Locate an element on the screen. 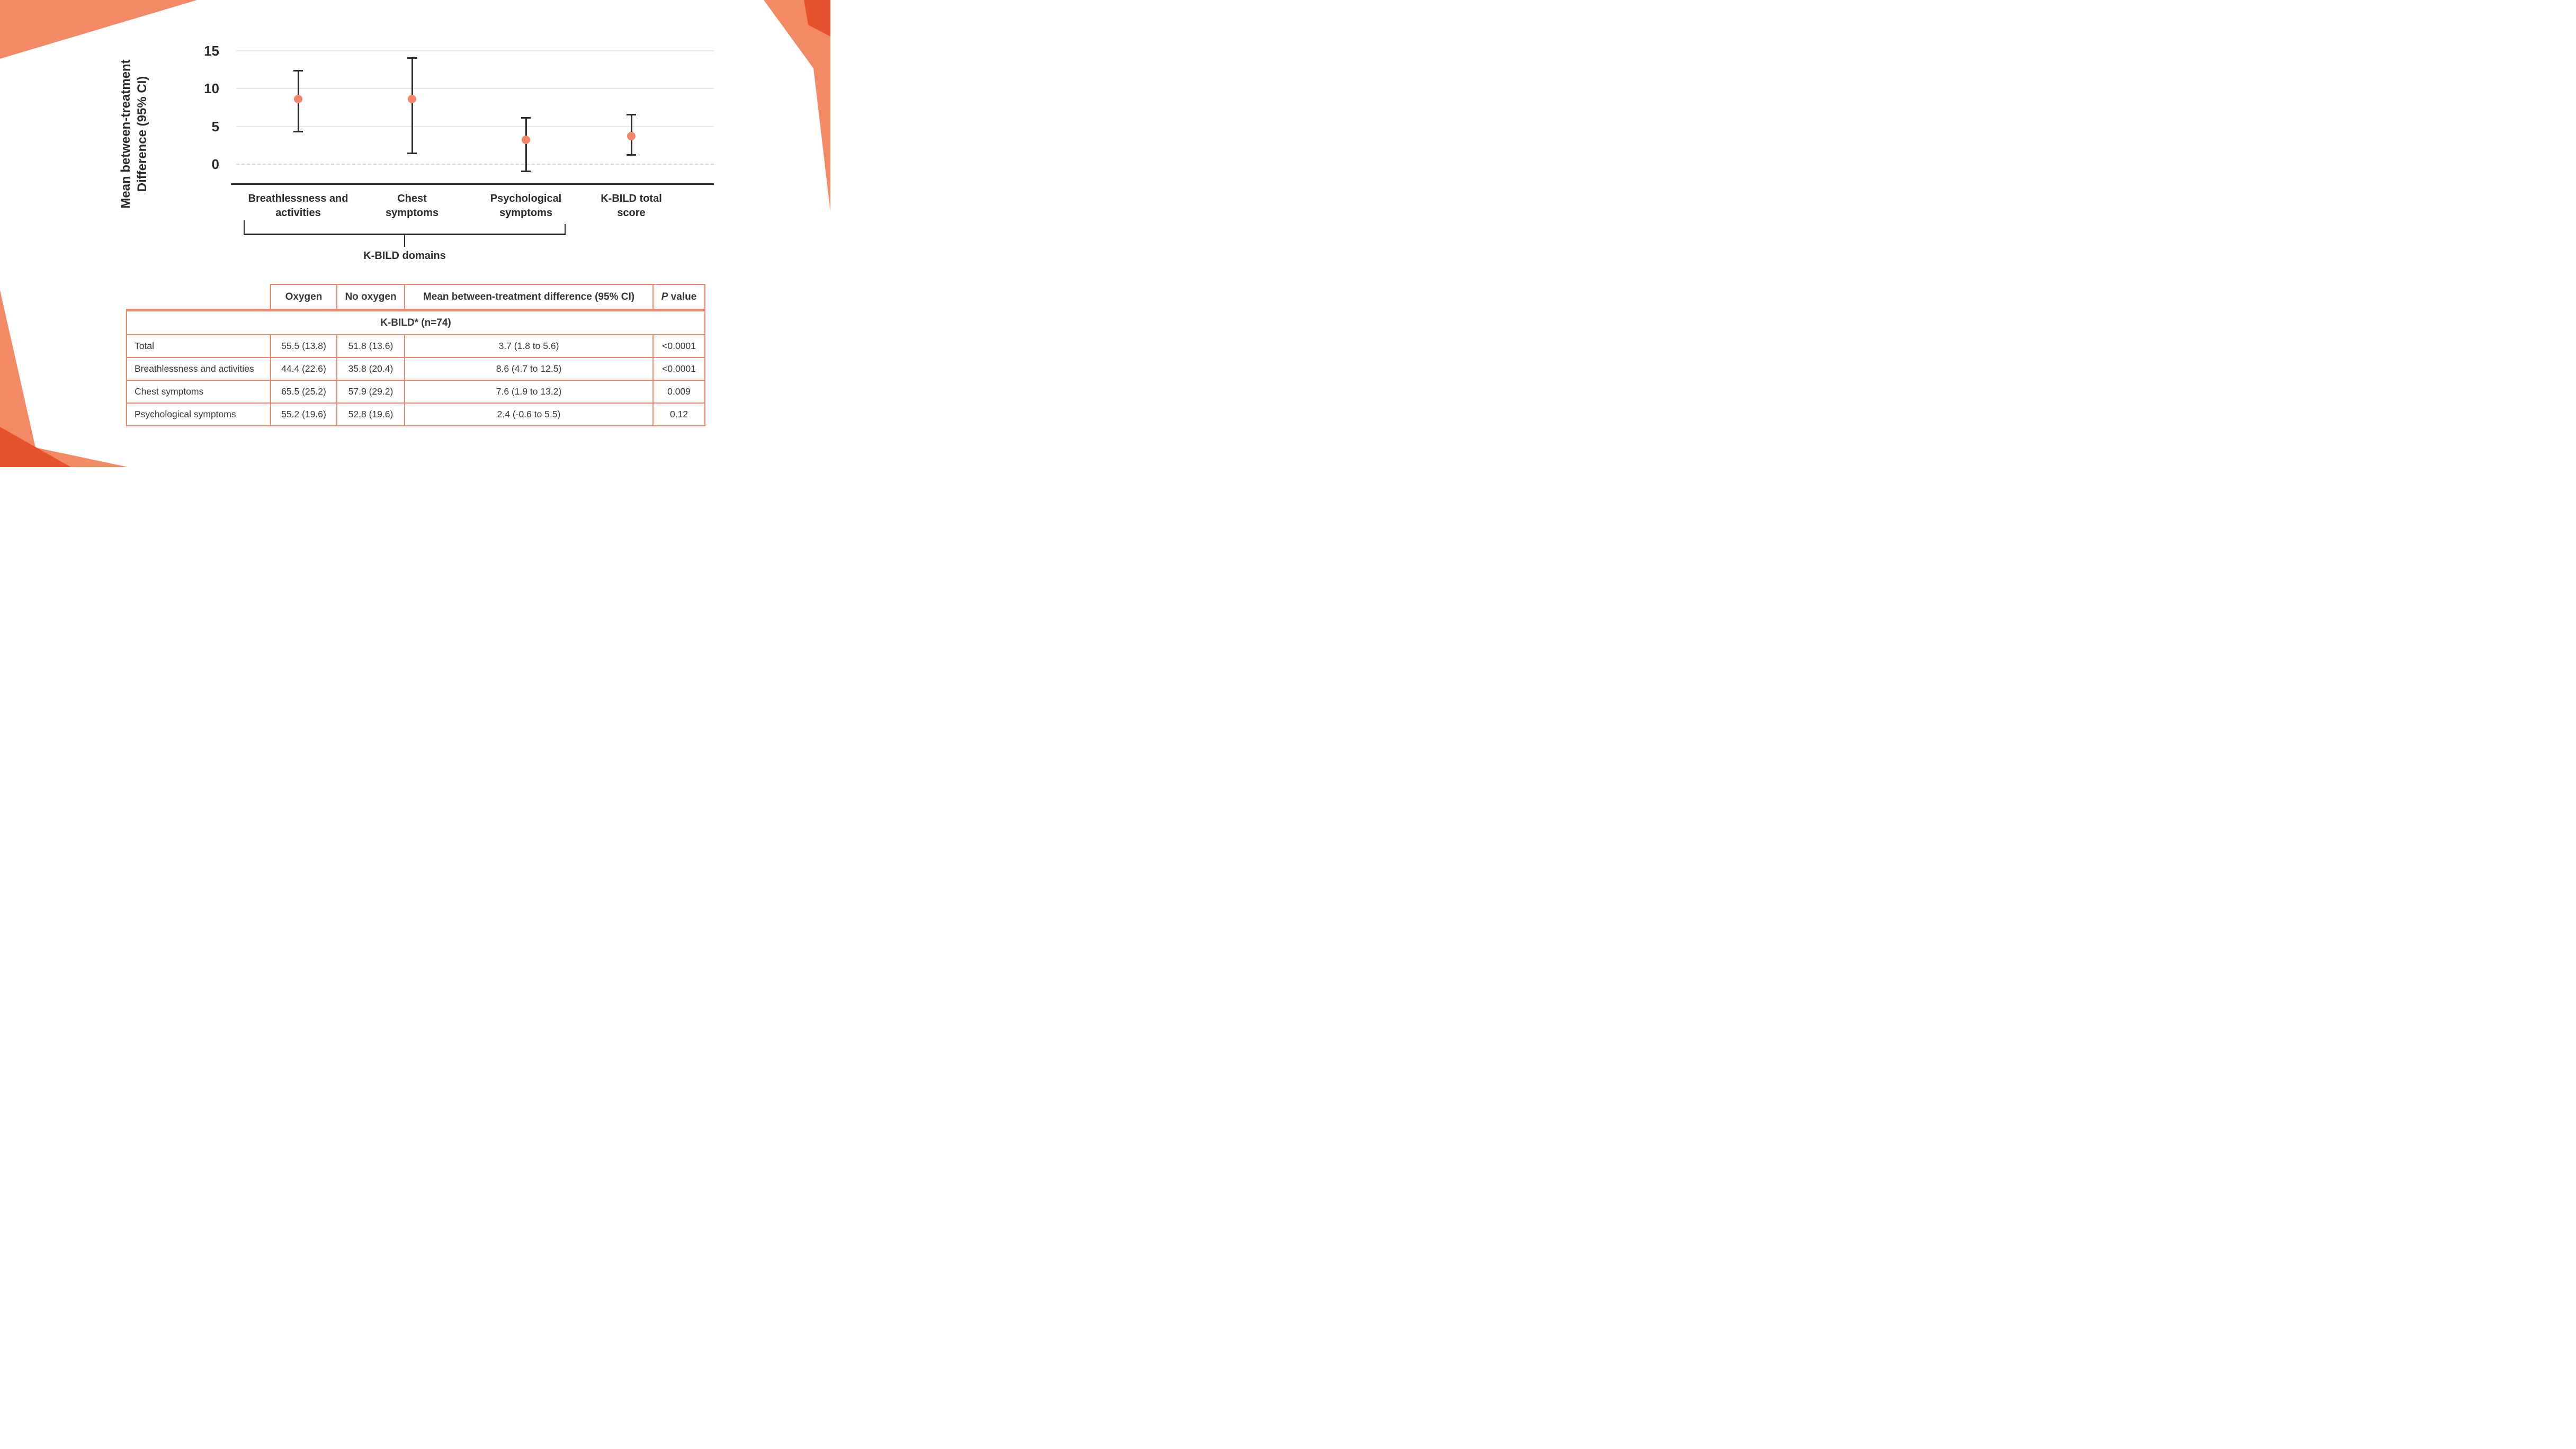 The image size is (2576, 1449). table-cell-oxygen: 55.2 (19.6) is located at coordinates (303, 414).